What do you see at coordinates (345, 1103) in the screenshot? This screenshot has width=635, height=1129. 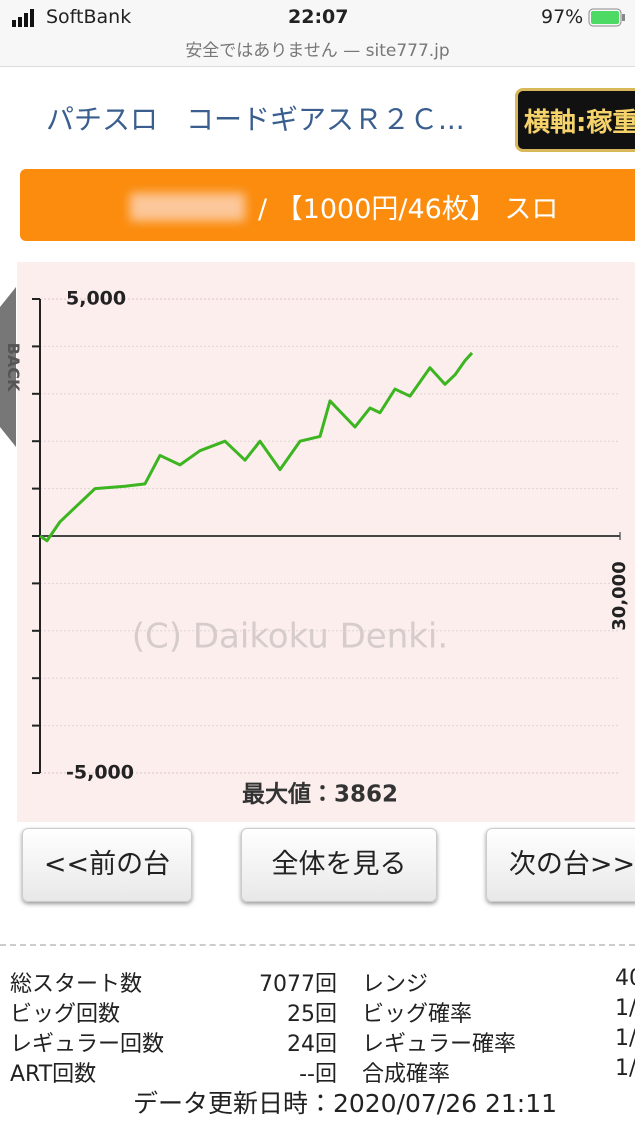 I see `update-time: データ更新日時：2020/07/26 21:11` at bounding box center [345, 1103].